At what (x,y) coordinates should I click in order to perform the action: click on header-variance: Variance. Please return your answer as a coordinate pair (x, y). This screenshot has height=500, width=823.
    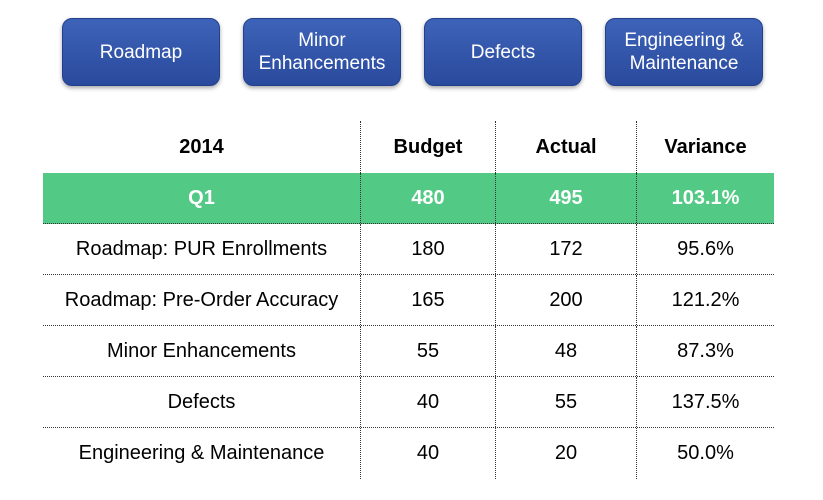
    Looking at the image, I should click on (705, 146).